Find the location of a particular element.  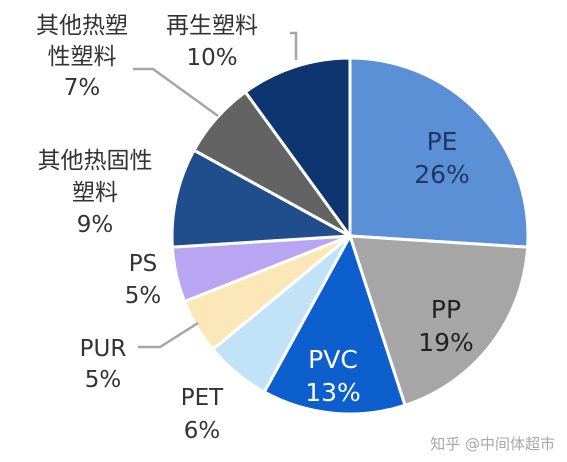

slice-label-8: 再生塑料 10% is located at coordinates (212, 42).